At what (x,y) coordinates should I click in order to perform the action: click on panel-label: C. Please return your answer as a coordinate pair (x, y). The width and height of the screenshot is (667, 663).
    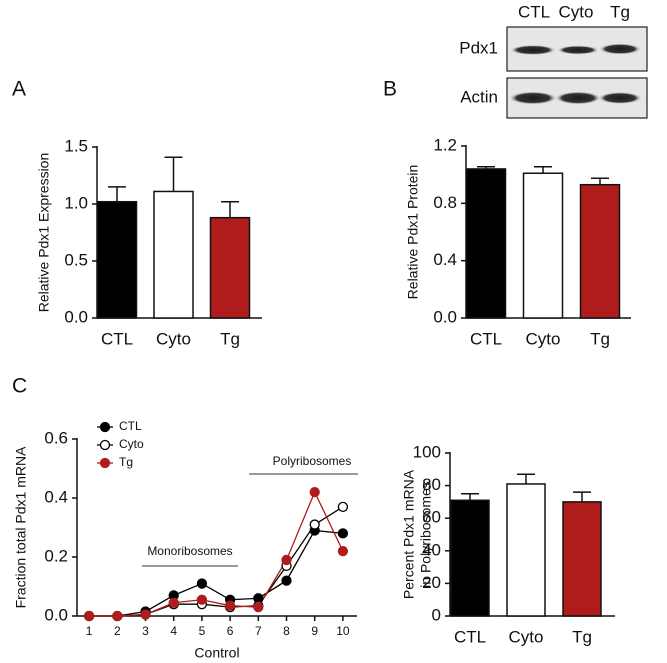
    Looking at the image, I should click on (19, 386).